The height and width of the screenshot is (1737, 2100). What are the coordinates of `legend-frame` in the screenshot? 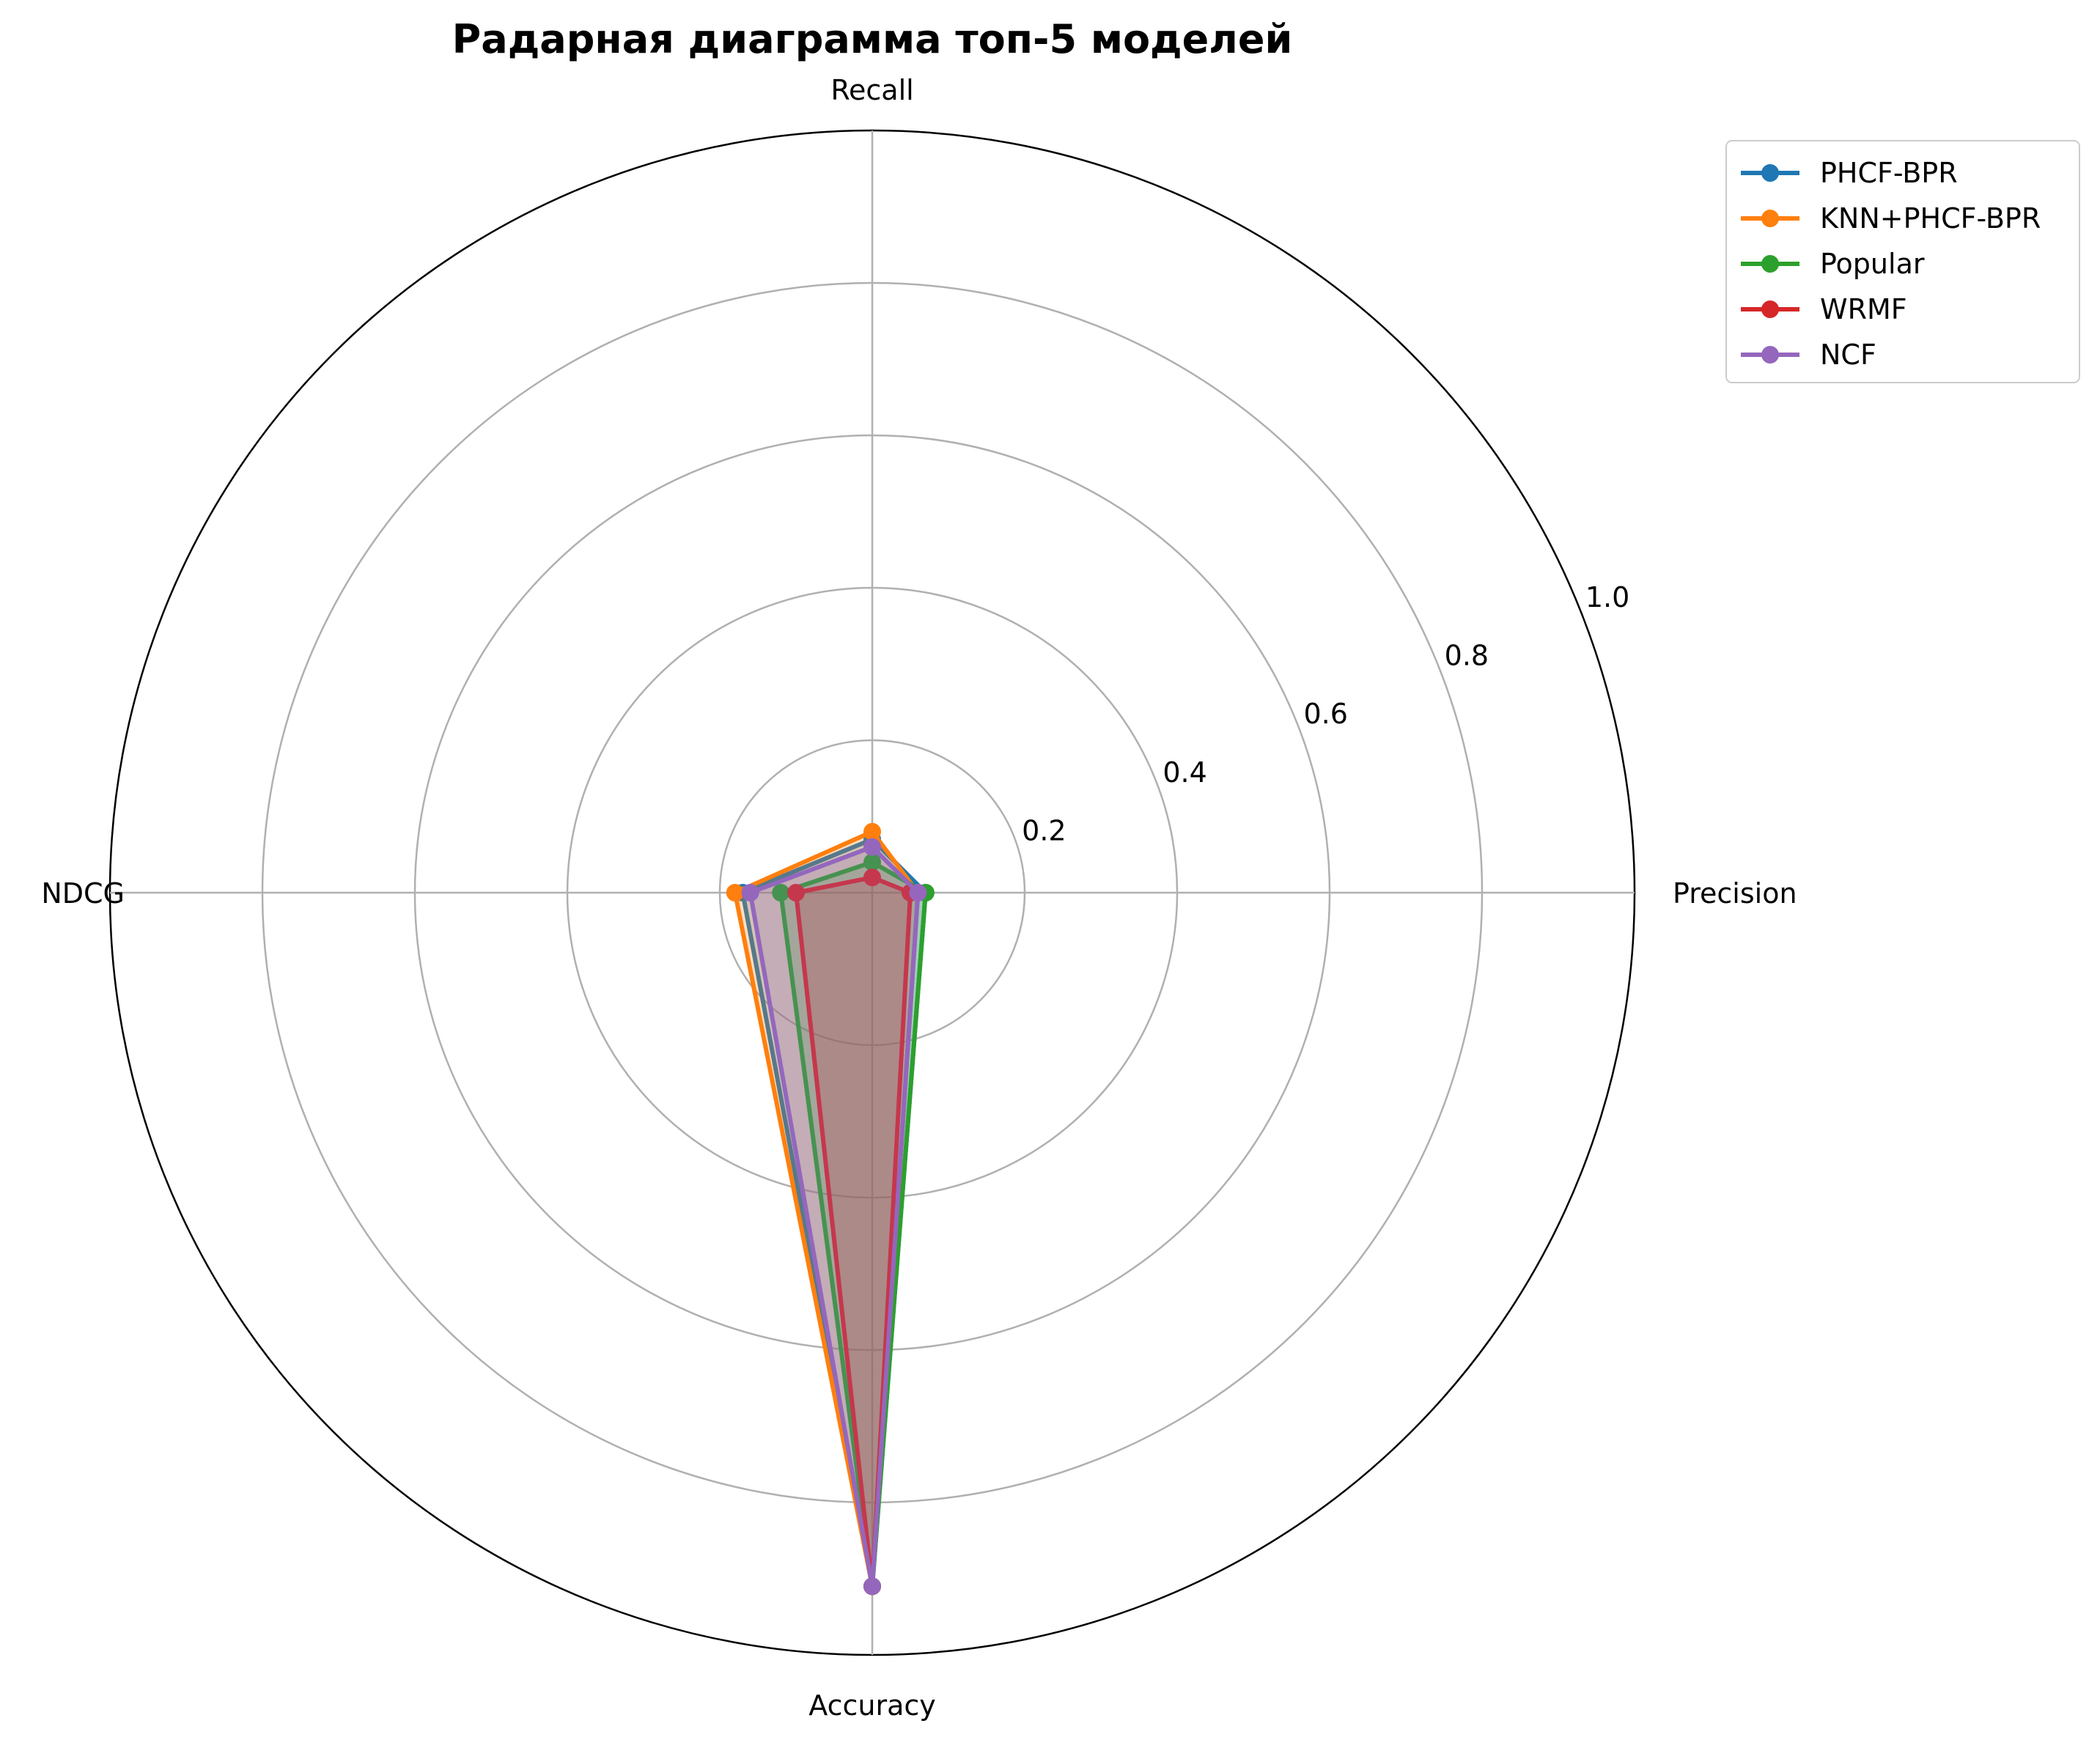 It's located at (1902, 261).